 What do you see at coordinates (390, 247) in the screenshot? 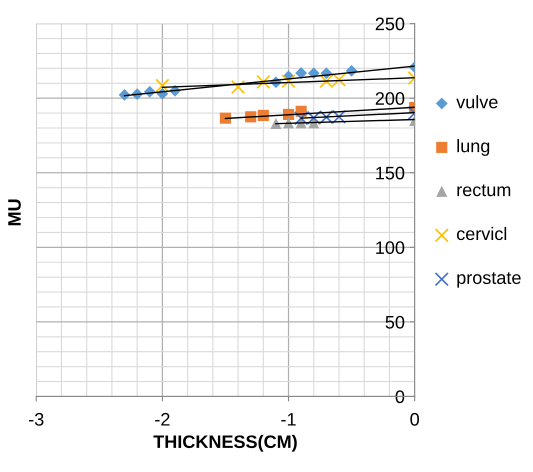
I see `y-tick-label: 100` at bounding box center [390, 247].